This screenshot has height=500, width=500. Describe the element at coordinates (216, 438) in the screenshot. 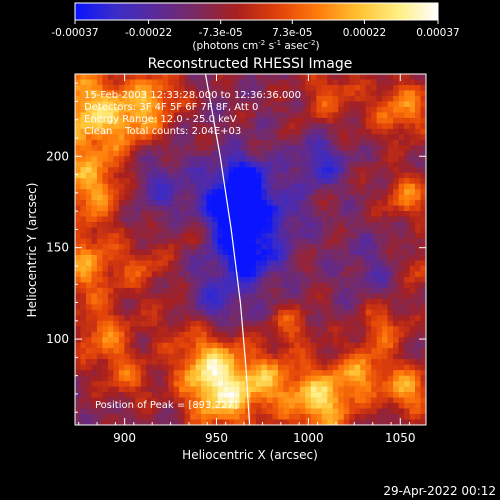

I see `x-tick-label: 950` at that location.